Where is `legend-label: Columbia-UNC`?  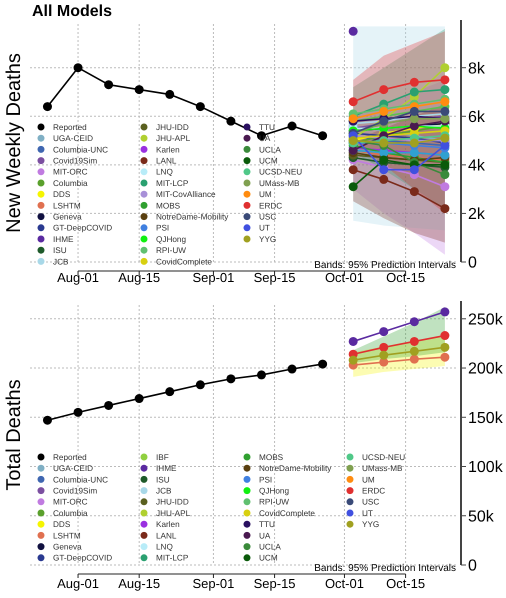 legend-label: Columbia-UNC is located at coordinates (80, 479).